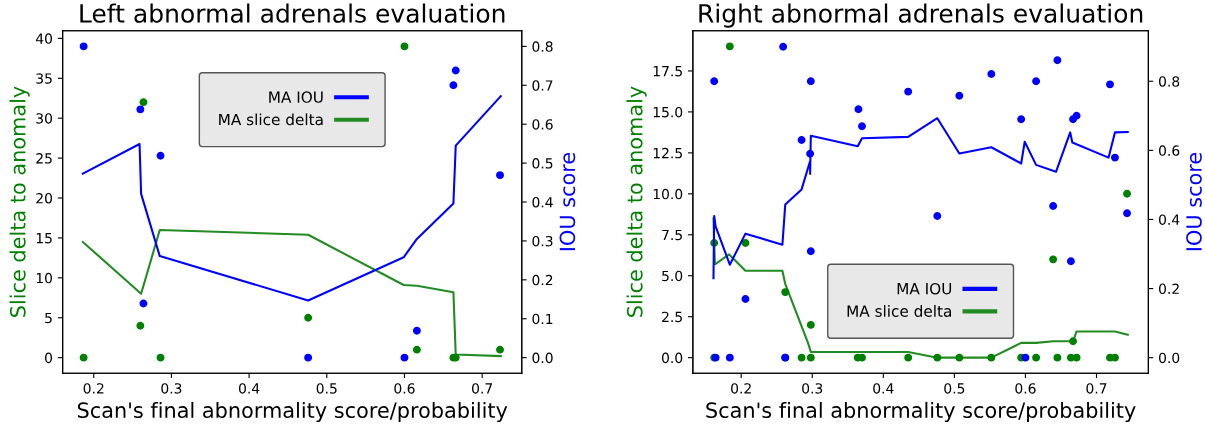 The width and height of the screenshot is (1205, 428). What do you see at coordinates (44, 38) in the screenshot?
I see `y-tick-label: 40` at bounding box center [44, 38].